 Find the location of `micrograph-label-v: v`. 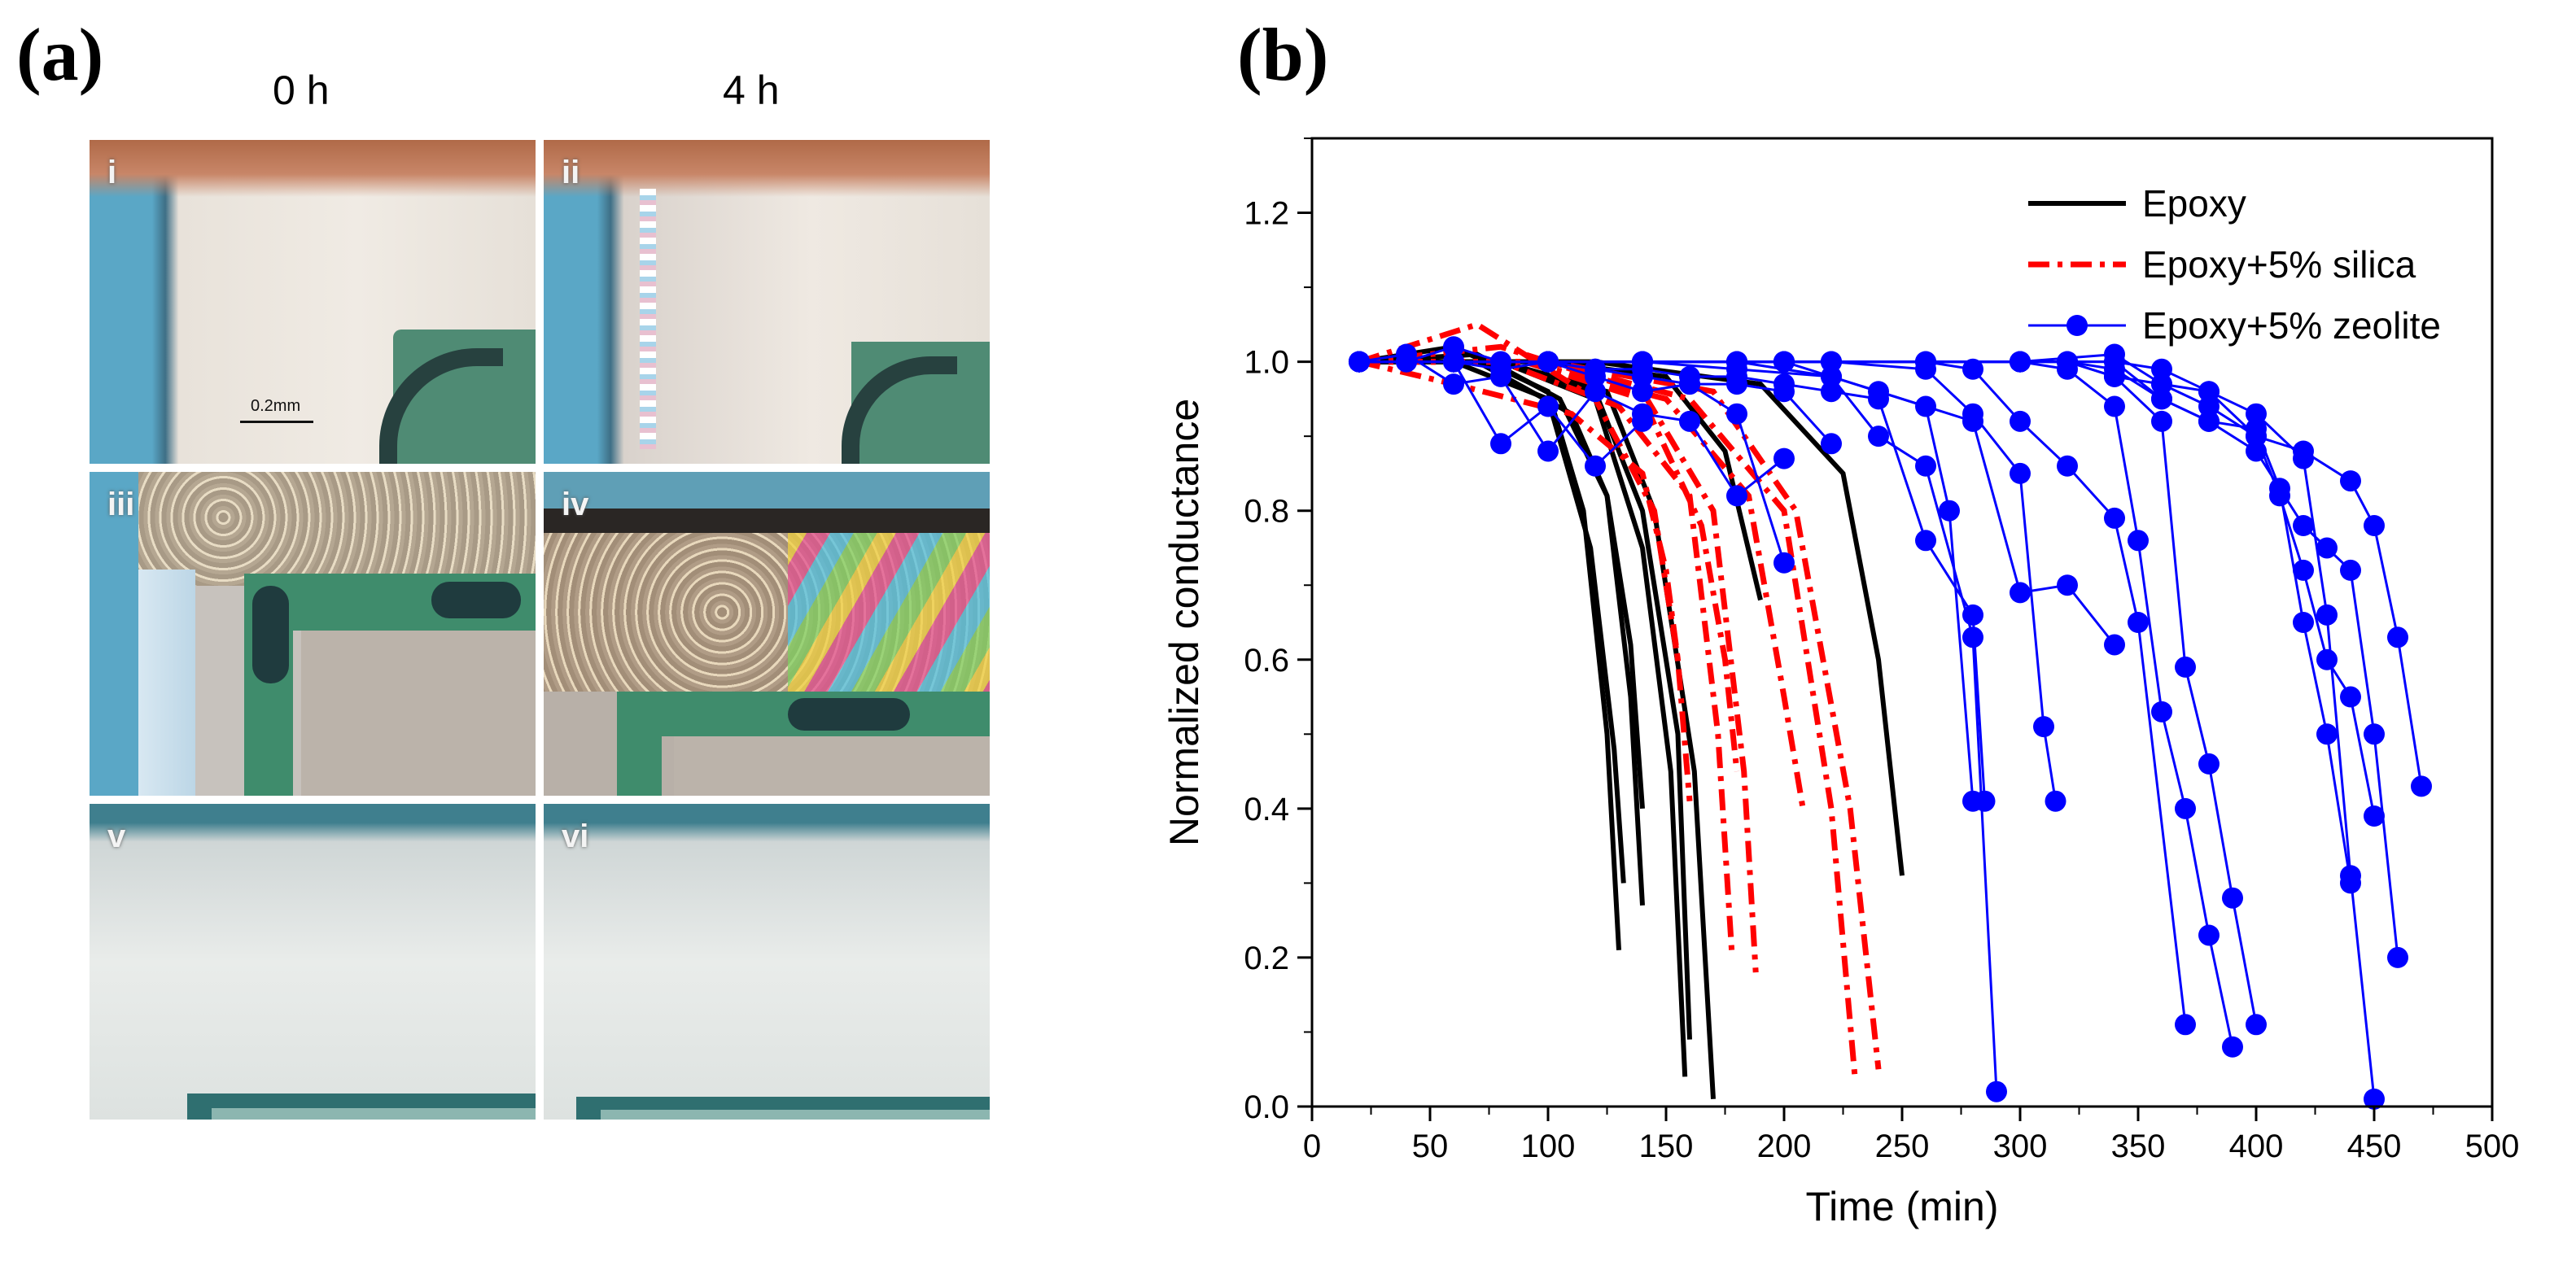

micrograph-label-v: v is located at coordinates (117, 836).